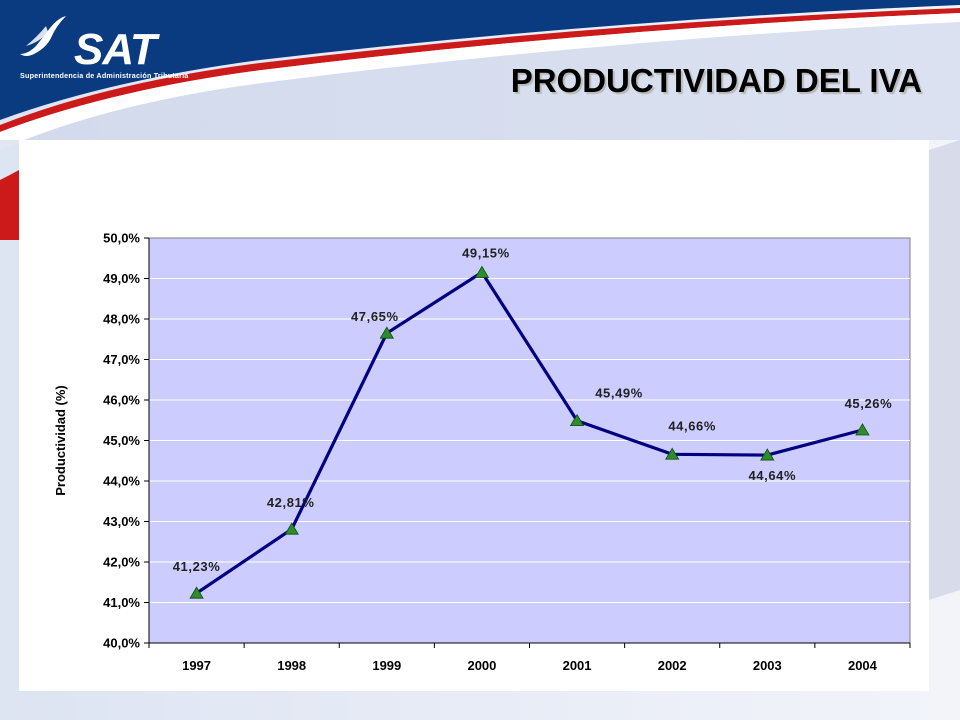 The height and width of the screenshot is (720, 960). I want to click on data-label: 41,23%, so click(197, 566).